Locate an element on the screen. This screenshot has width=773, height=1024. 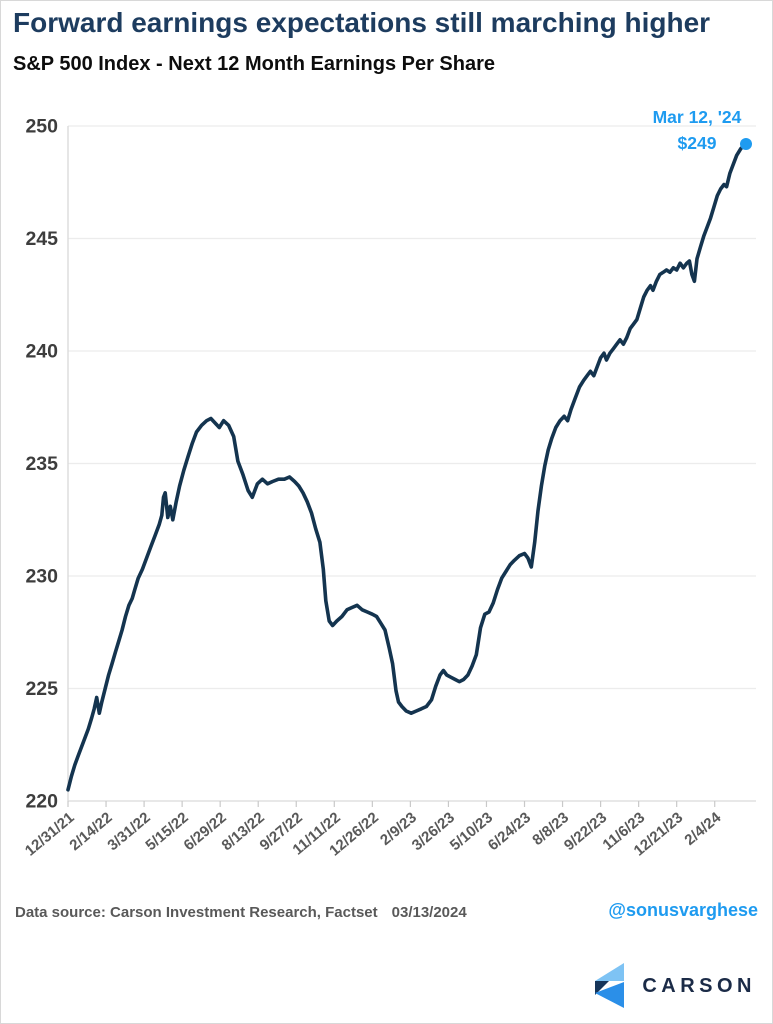
carson-logo-icon is located at coordinates (610, 985).